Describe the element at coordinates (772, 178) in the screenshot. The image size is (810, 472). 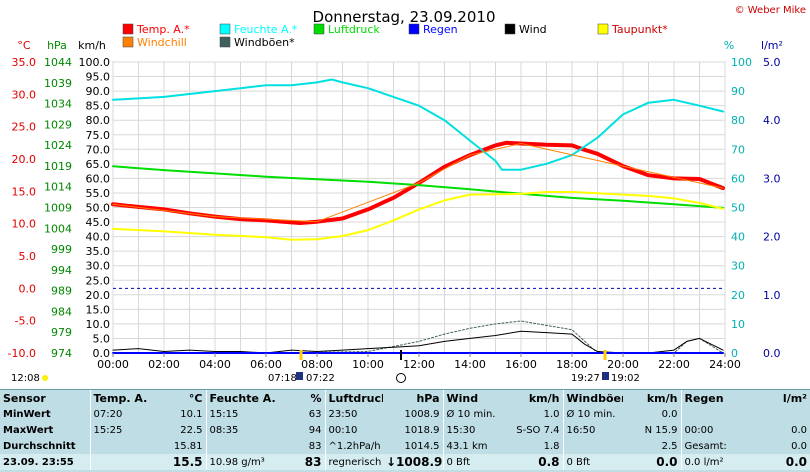
I see `y-tick-label-rain: 3.0` at that location.